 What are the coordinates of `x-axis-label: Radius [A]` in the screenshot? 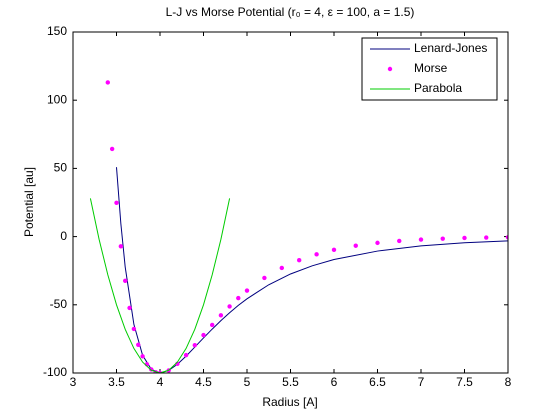 It's located at (289, 402).